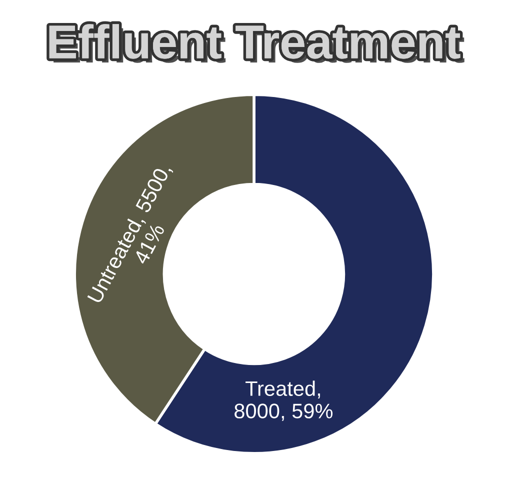 The image size is (507, 485). I want to click on chart-title: Effluent Treatment, so click(256, 43).